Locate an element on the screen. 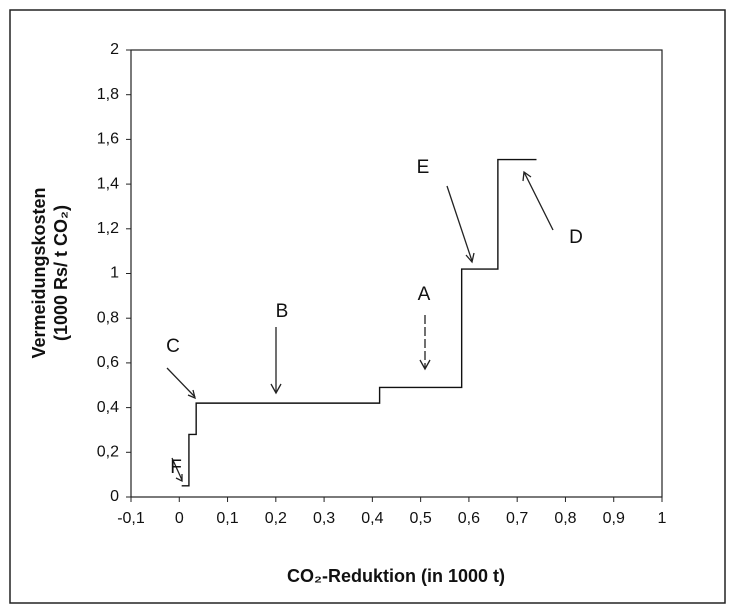 The image size is (735, 613). y-tick-label: 0,2 is located at coordinates (108, 452).